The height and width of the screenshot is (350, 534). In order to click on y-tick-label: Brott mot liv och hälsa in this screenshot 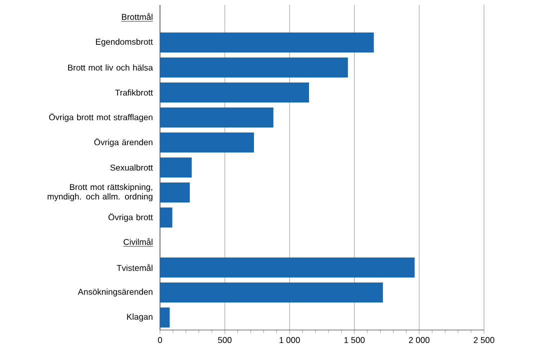, I will do `click(110, 67)`.